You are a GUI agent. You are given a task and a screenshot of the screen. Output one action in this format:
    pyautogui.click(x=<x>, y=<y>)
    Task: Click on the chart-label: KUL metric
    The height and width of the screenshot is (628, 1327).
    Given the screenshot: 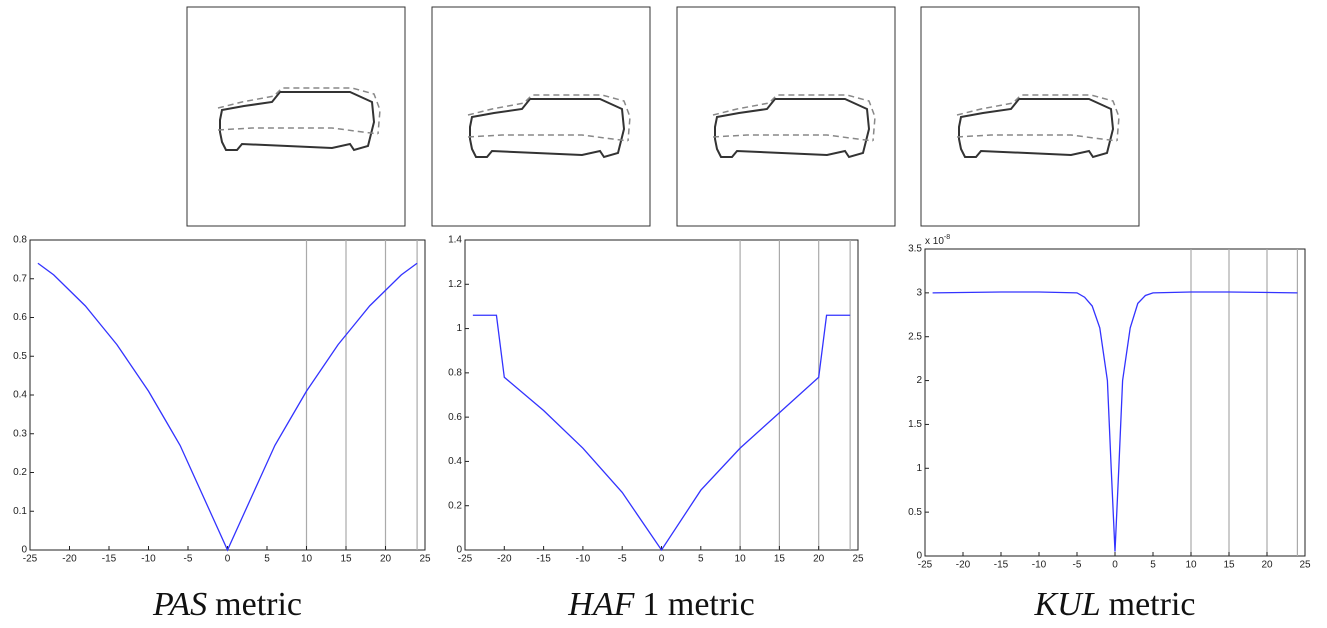 What is the action you would take?
    pyautogui.click(x=1115, y=604)
    